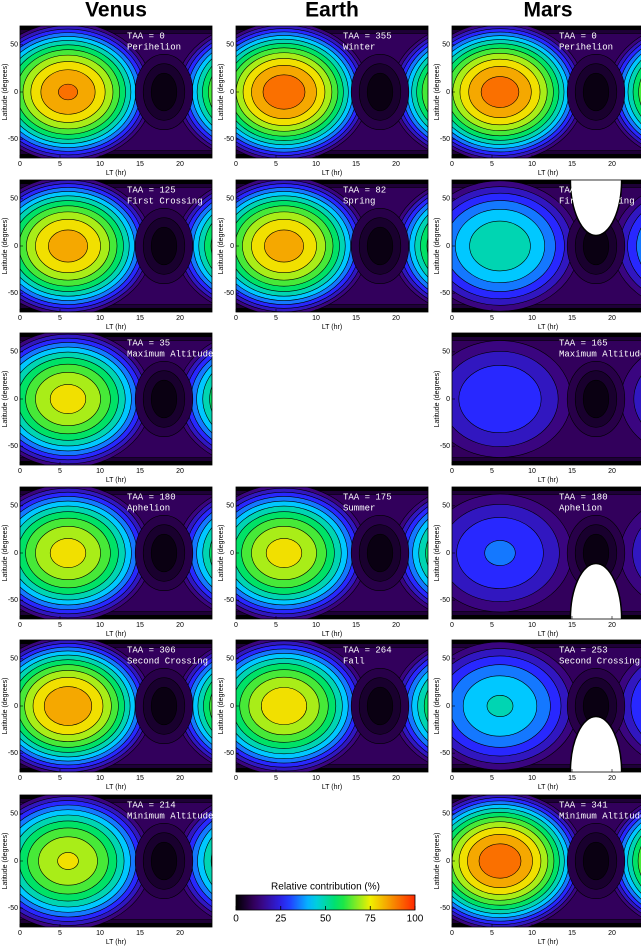  I want to click on panel-label: Summer, so click(359, 508).